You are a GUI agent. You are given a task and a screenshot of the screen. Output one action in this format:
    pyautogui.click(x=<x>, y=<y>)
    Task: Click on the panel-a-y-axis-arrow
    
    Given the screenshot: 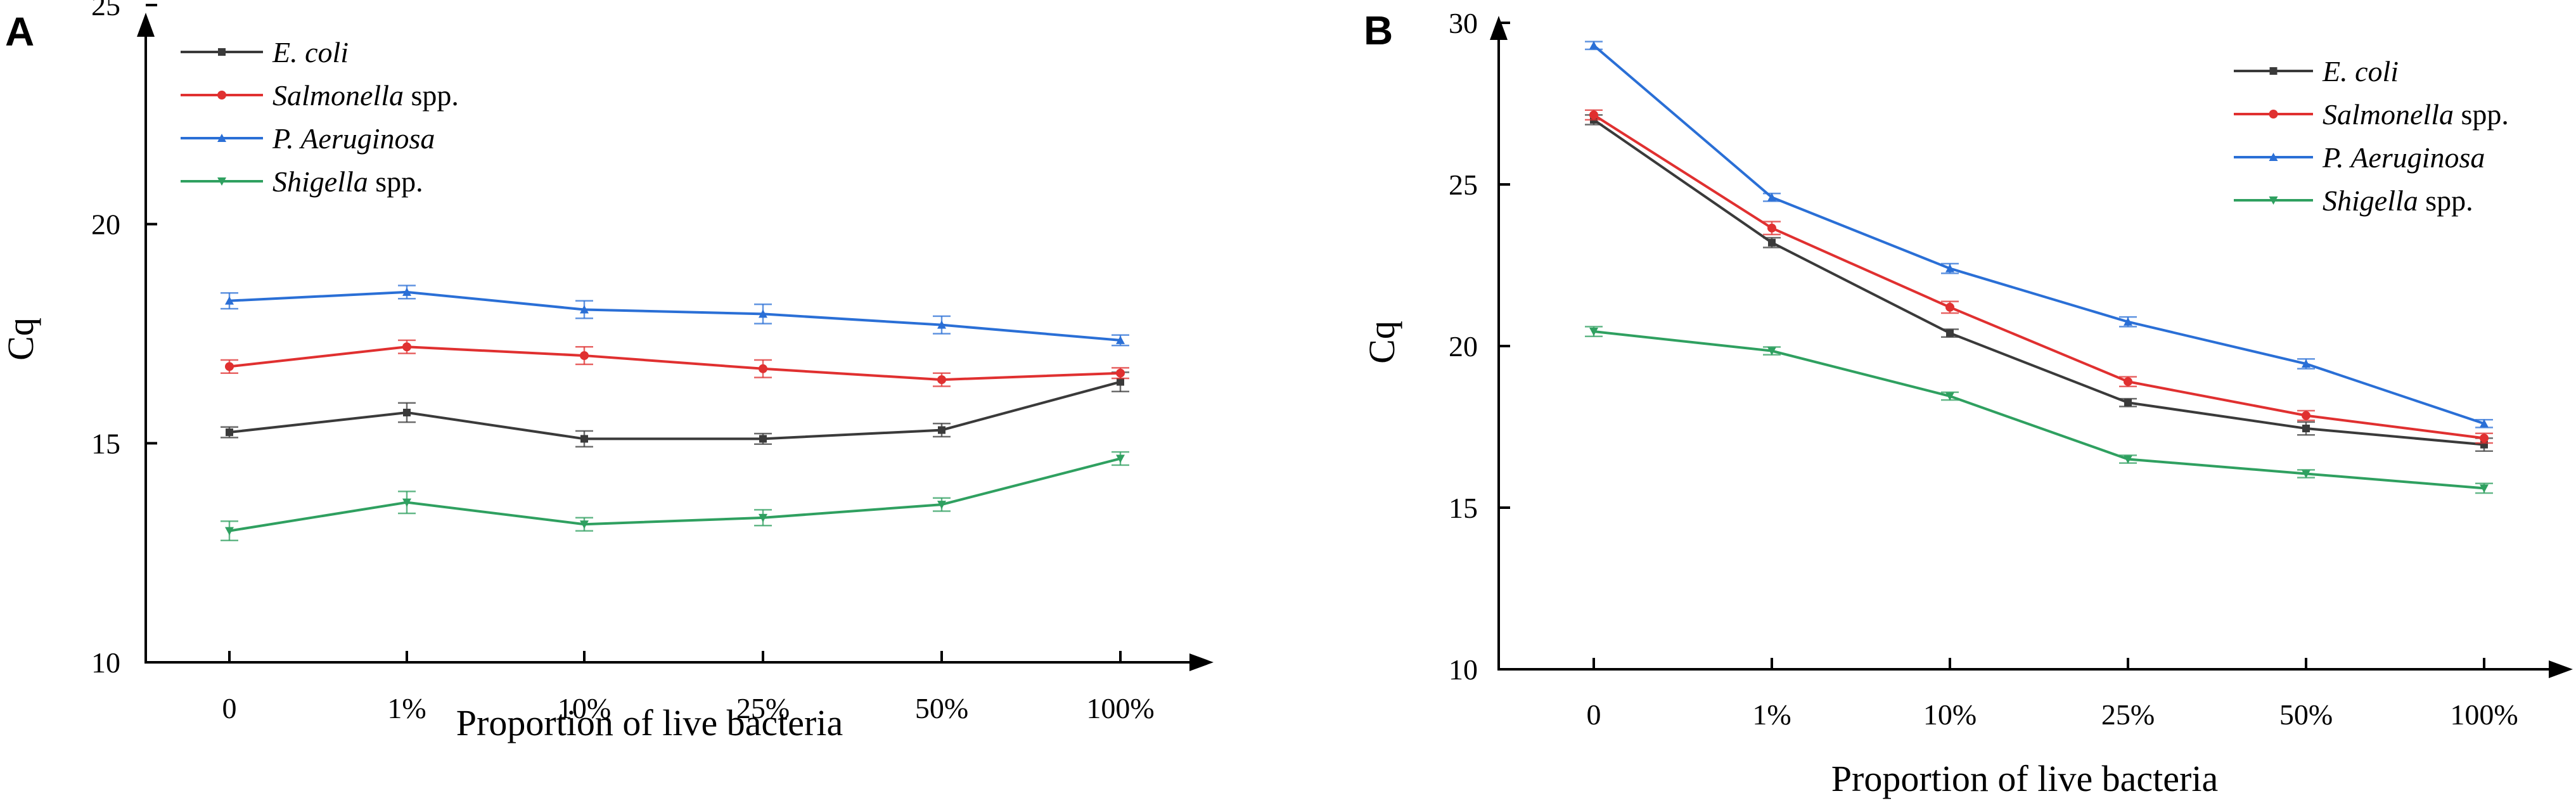 What is the action you would take?
    pyautogui.click(x=146, y=25)
    